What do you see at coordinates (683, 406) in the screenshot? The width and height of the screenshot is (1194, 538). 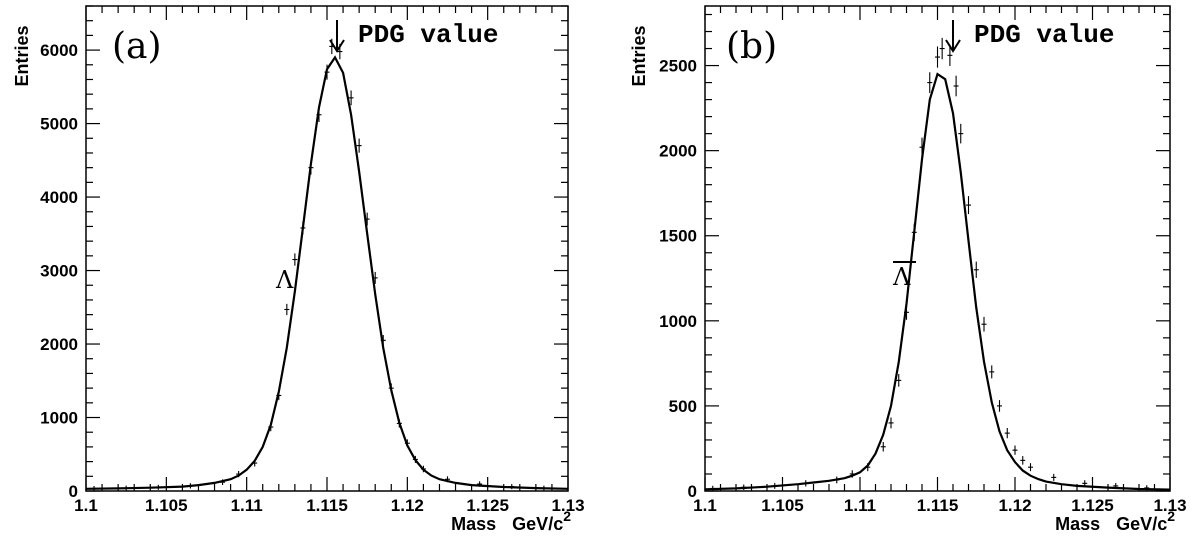 I see `y-tick-label: 500` at bounding box center [683, 406].